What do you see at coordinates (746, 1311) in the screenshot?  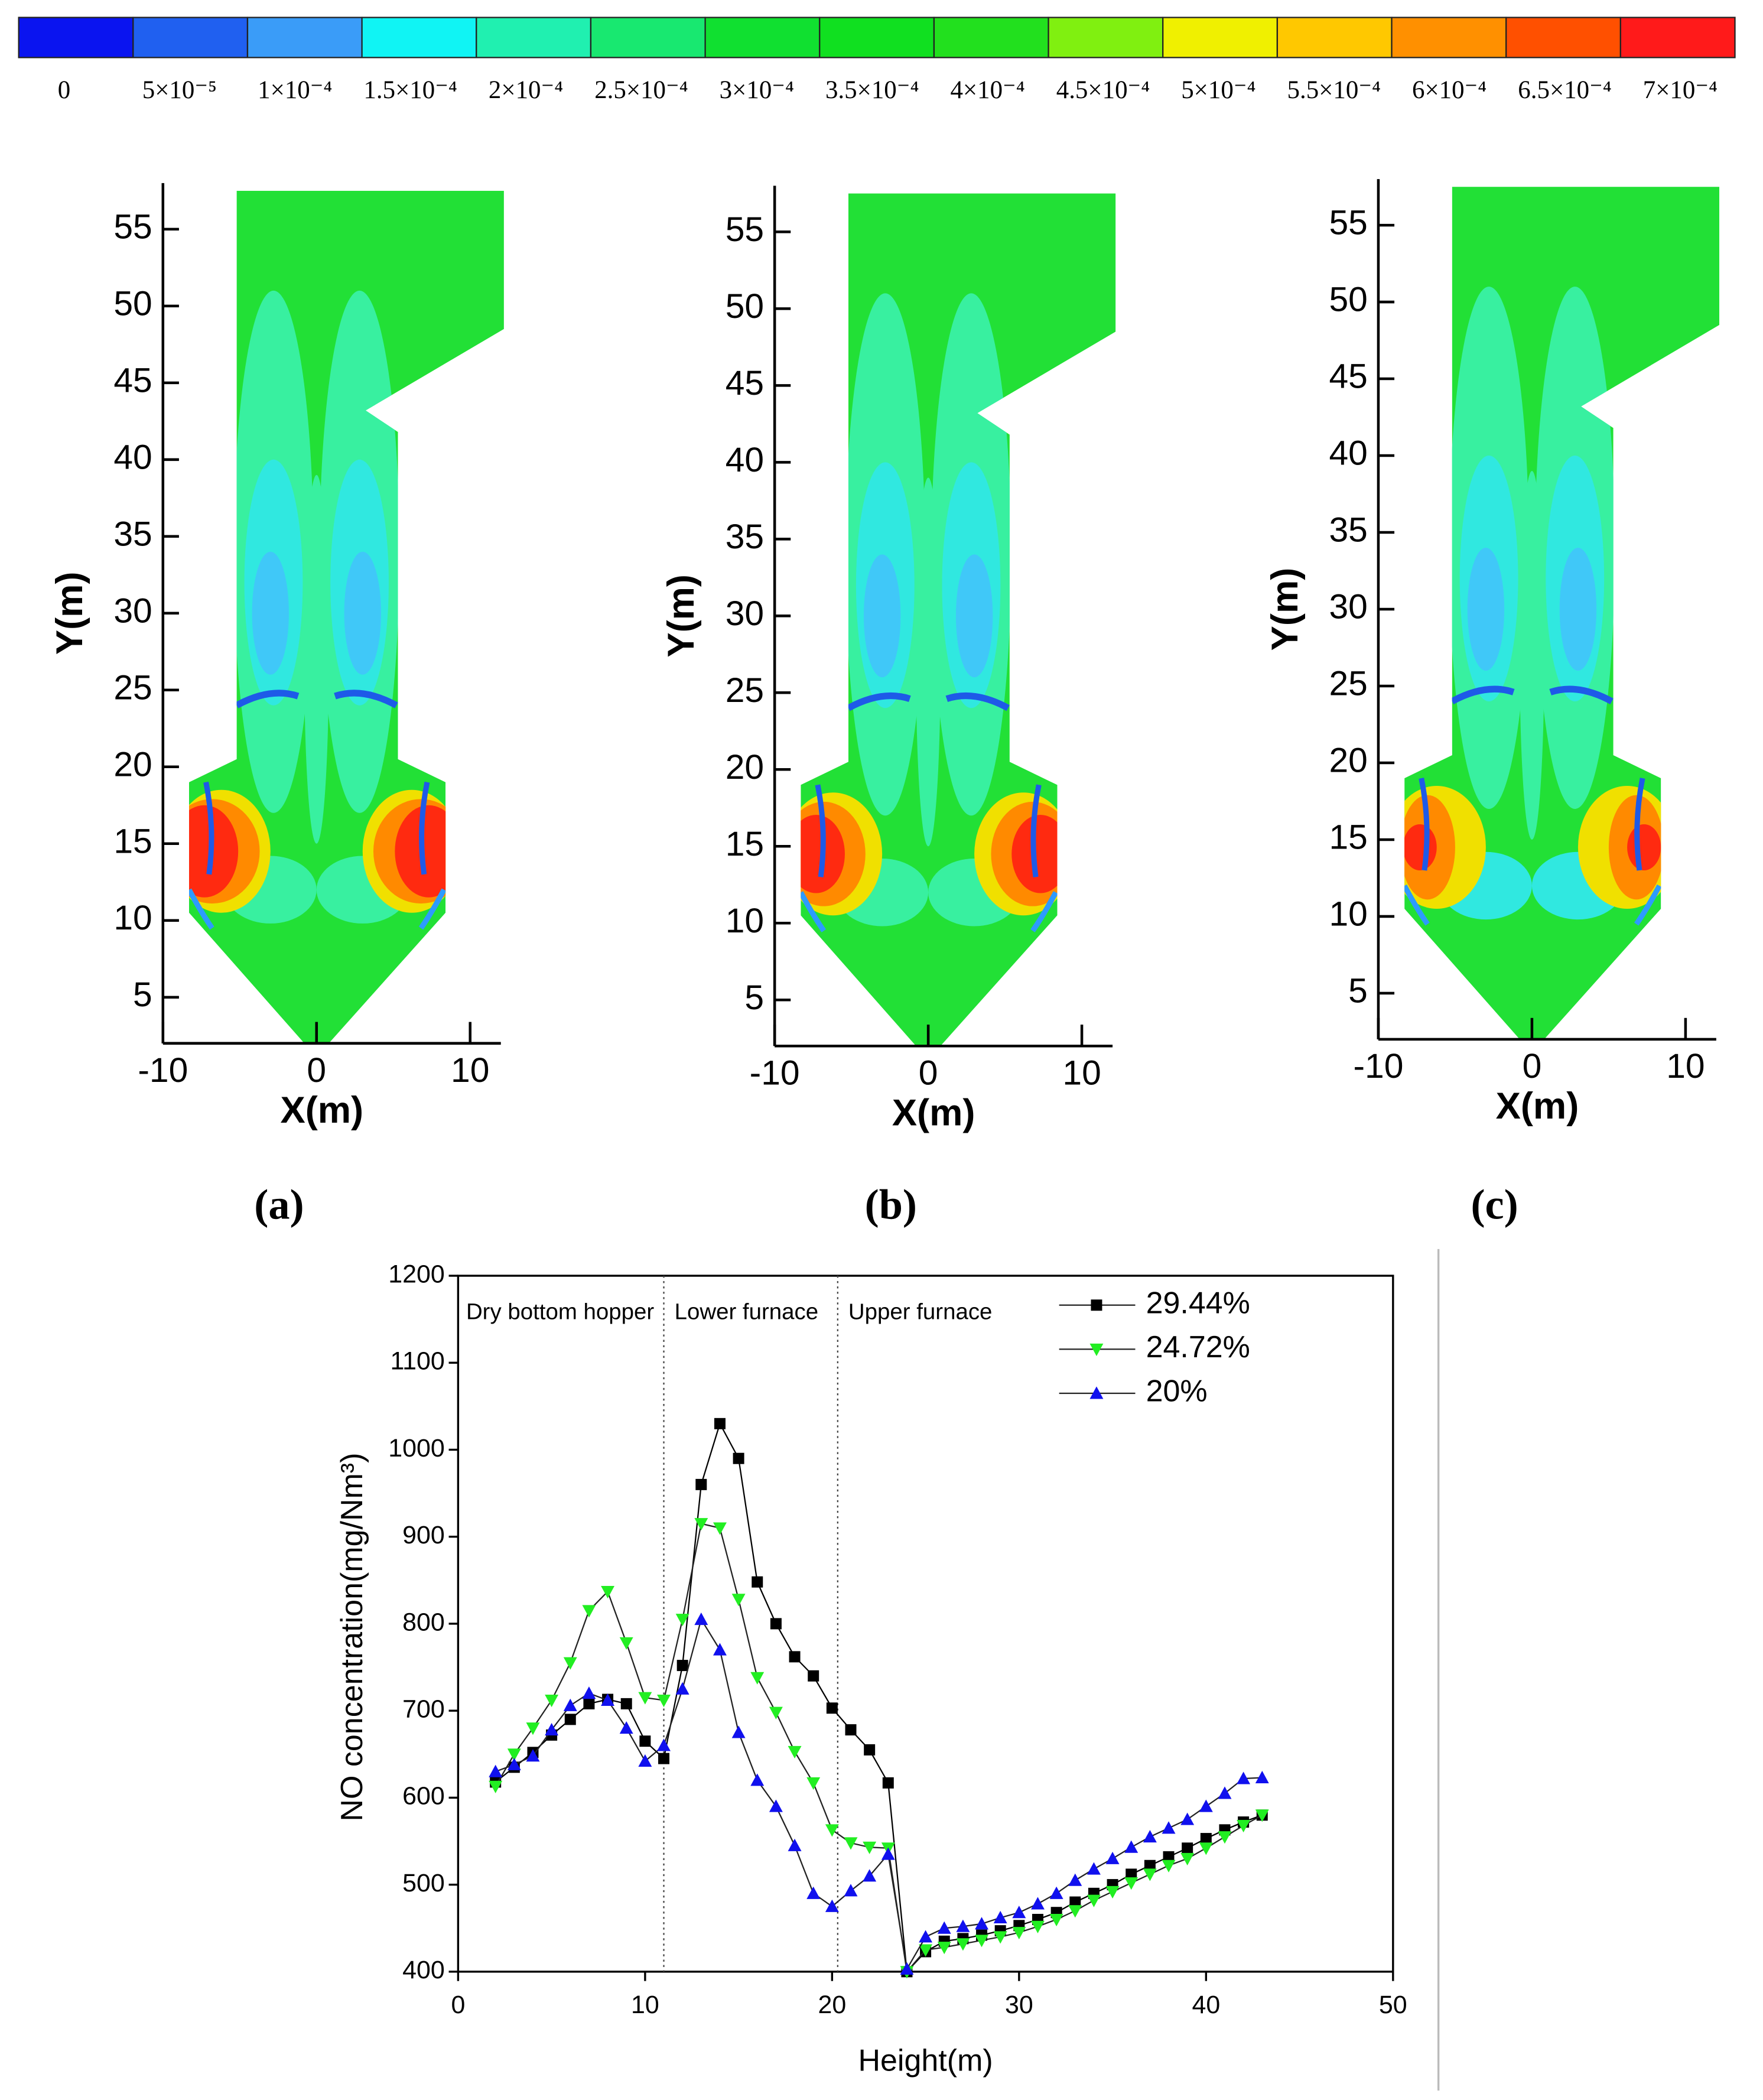 I see `region-label: Lower furnace` at bounding box center [746, 1311].